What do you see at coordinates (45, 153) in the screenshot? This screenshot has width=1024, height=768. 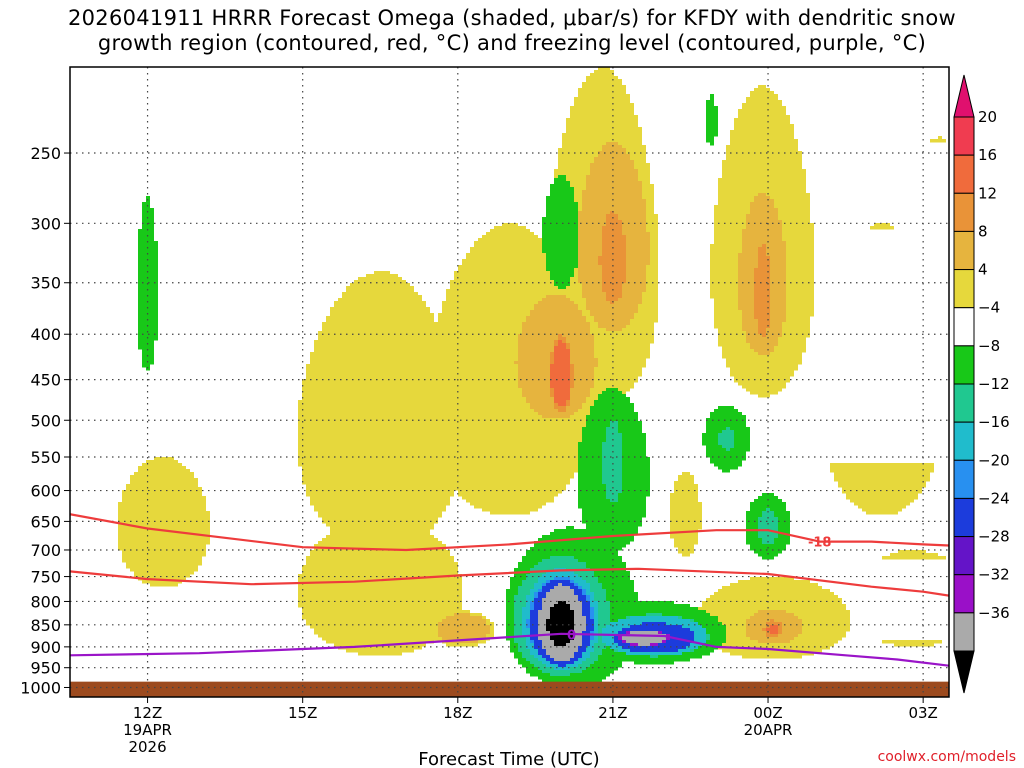 I see `y-tick-label: 250` at bounding box center [45, 153].